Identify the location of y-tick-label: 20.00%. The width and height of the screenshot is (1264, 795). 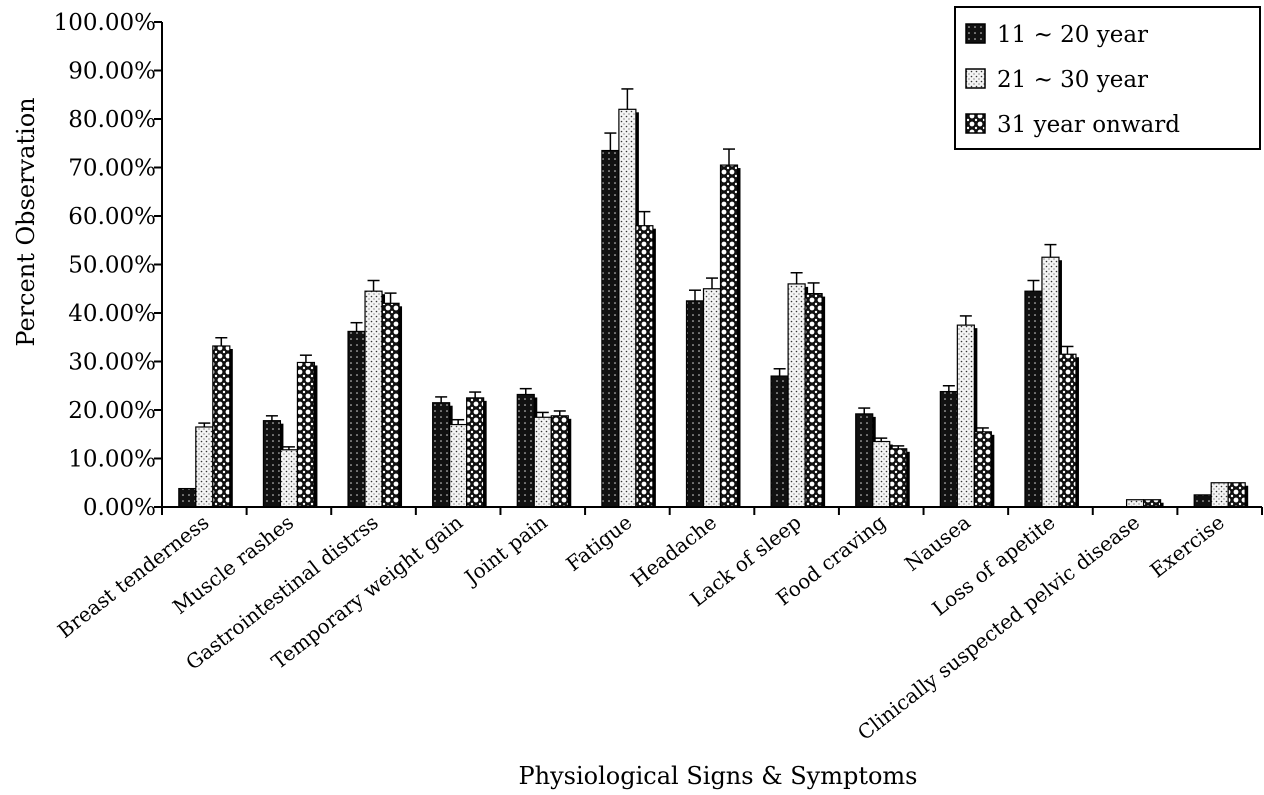
(112, 411).